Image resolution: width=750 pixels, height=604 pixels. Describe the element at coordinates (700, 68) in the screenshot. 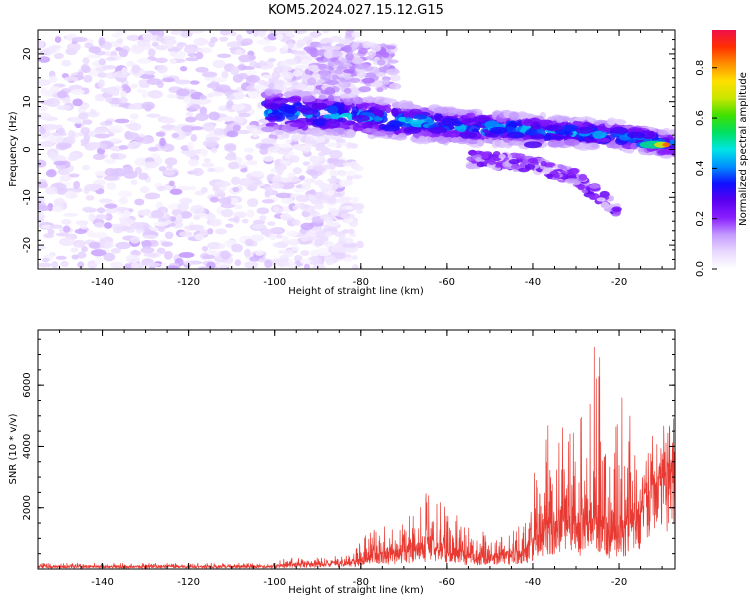

I see `colorbar-tick-label: 0.8` at that location.